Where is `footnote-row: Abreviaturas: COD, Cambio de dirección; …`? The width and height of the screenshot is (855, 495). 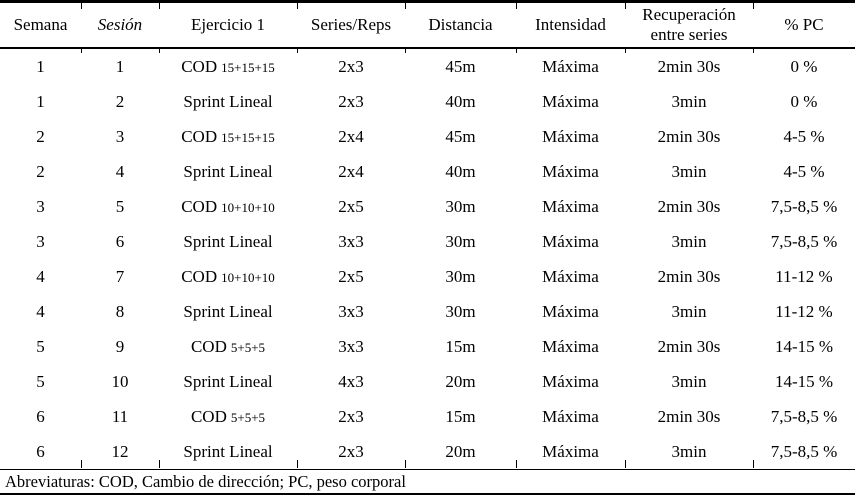 footnote-row: Abreviaturas: COD, Cambio de dirección; … is located at coordinates (427, 482).